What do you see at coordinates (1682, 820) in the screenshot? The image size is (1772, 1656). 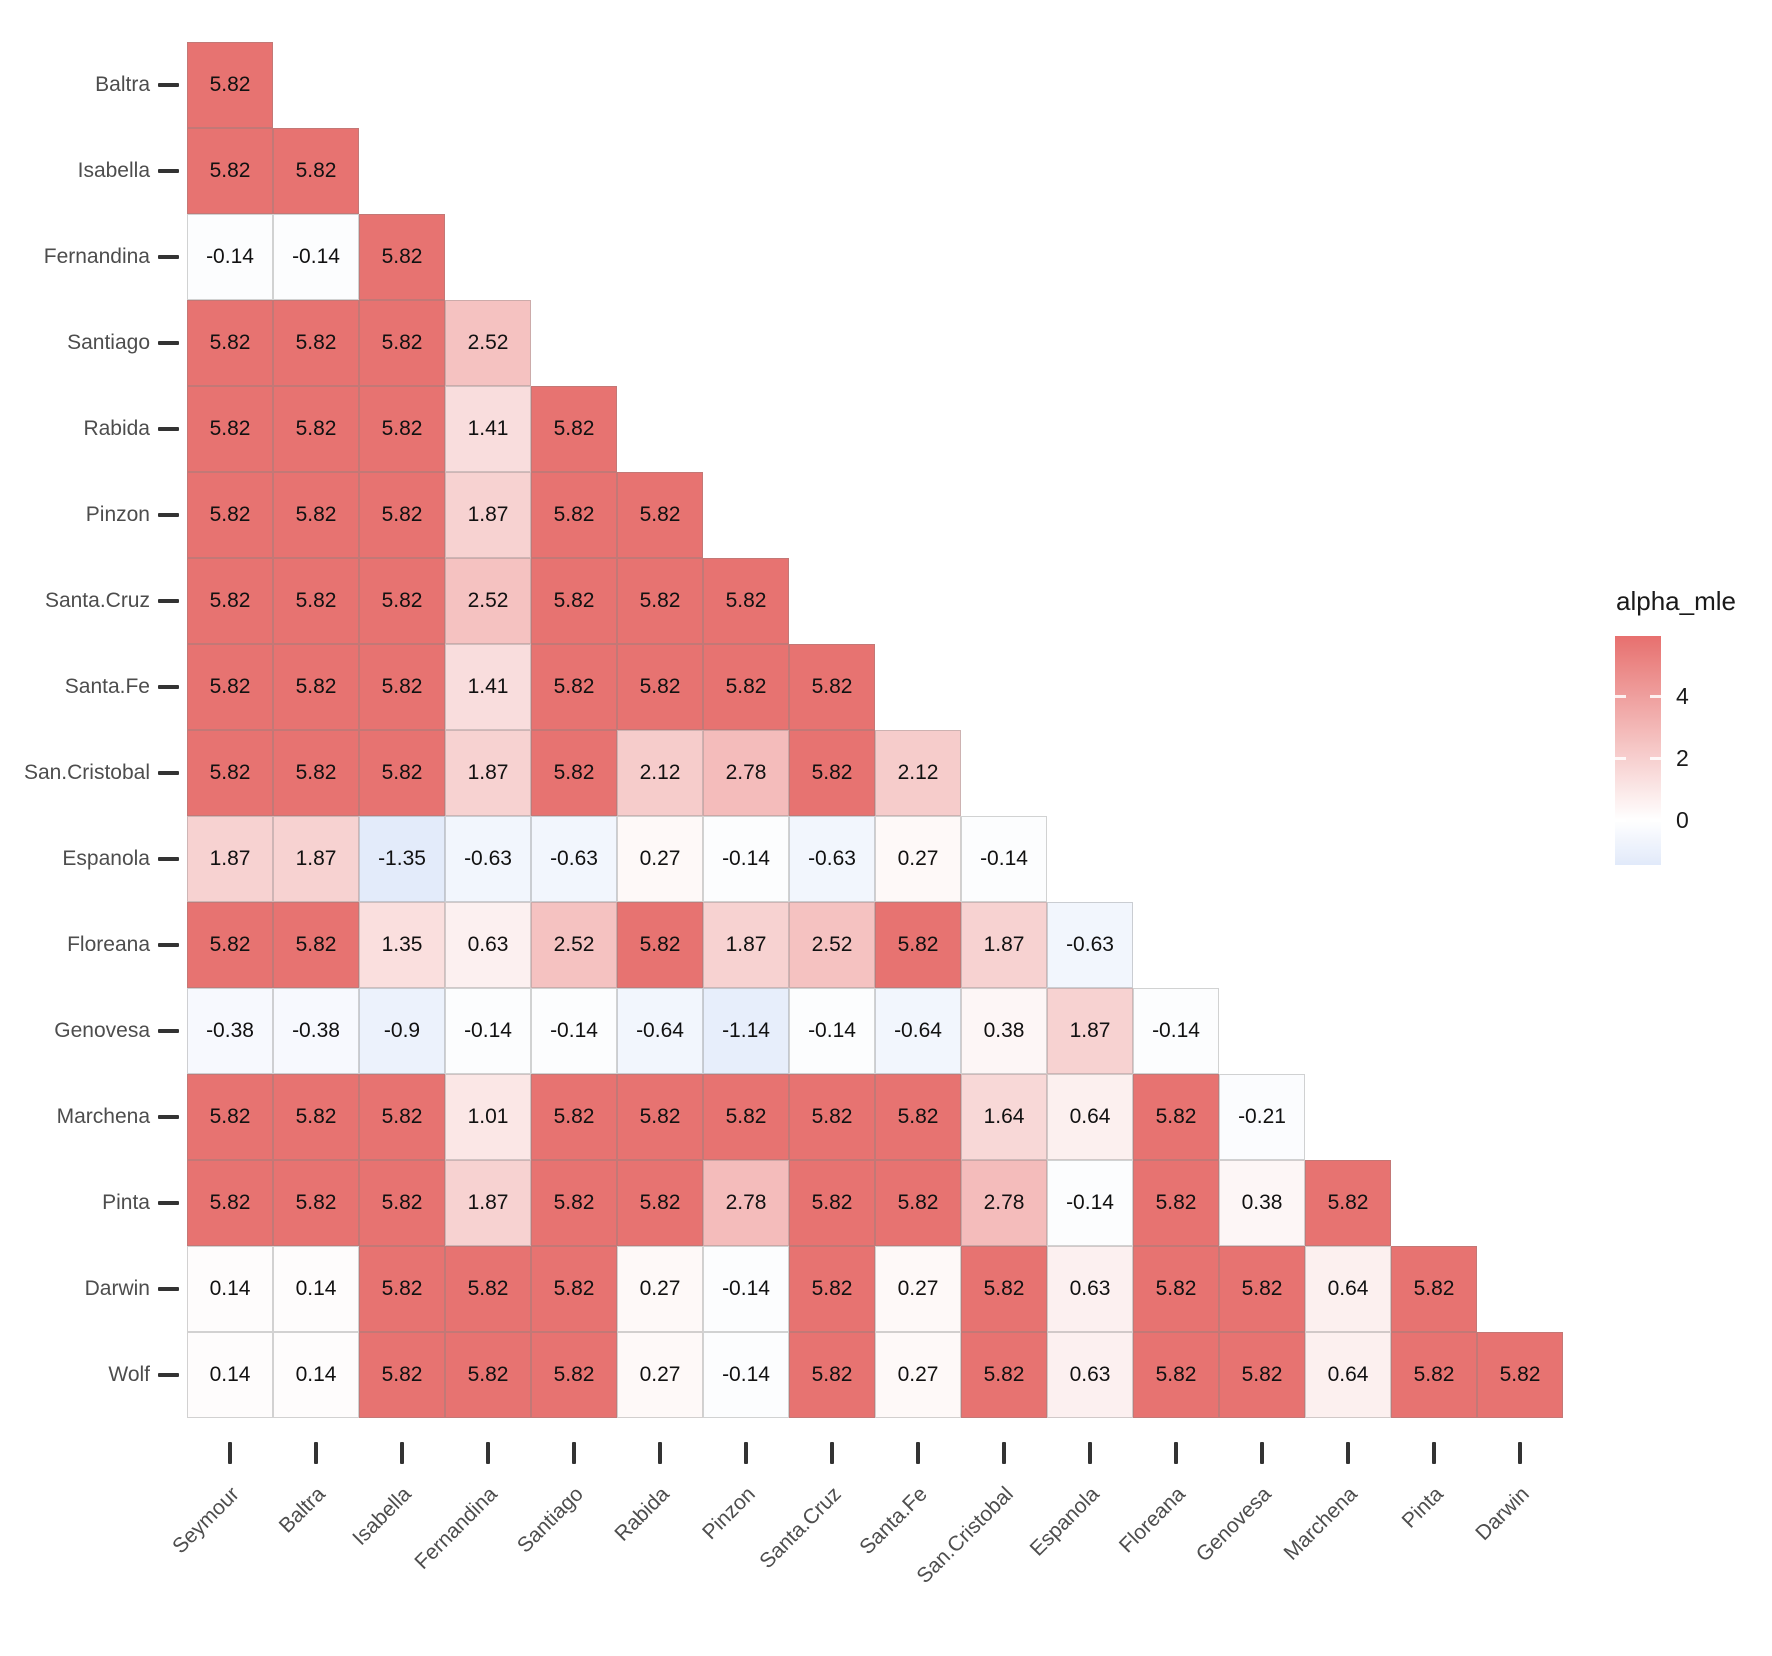 I see `legend-tick-label: 0` at bounding box center [1682, 820].